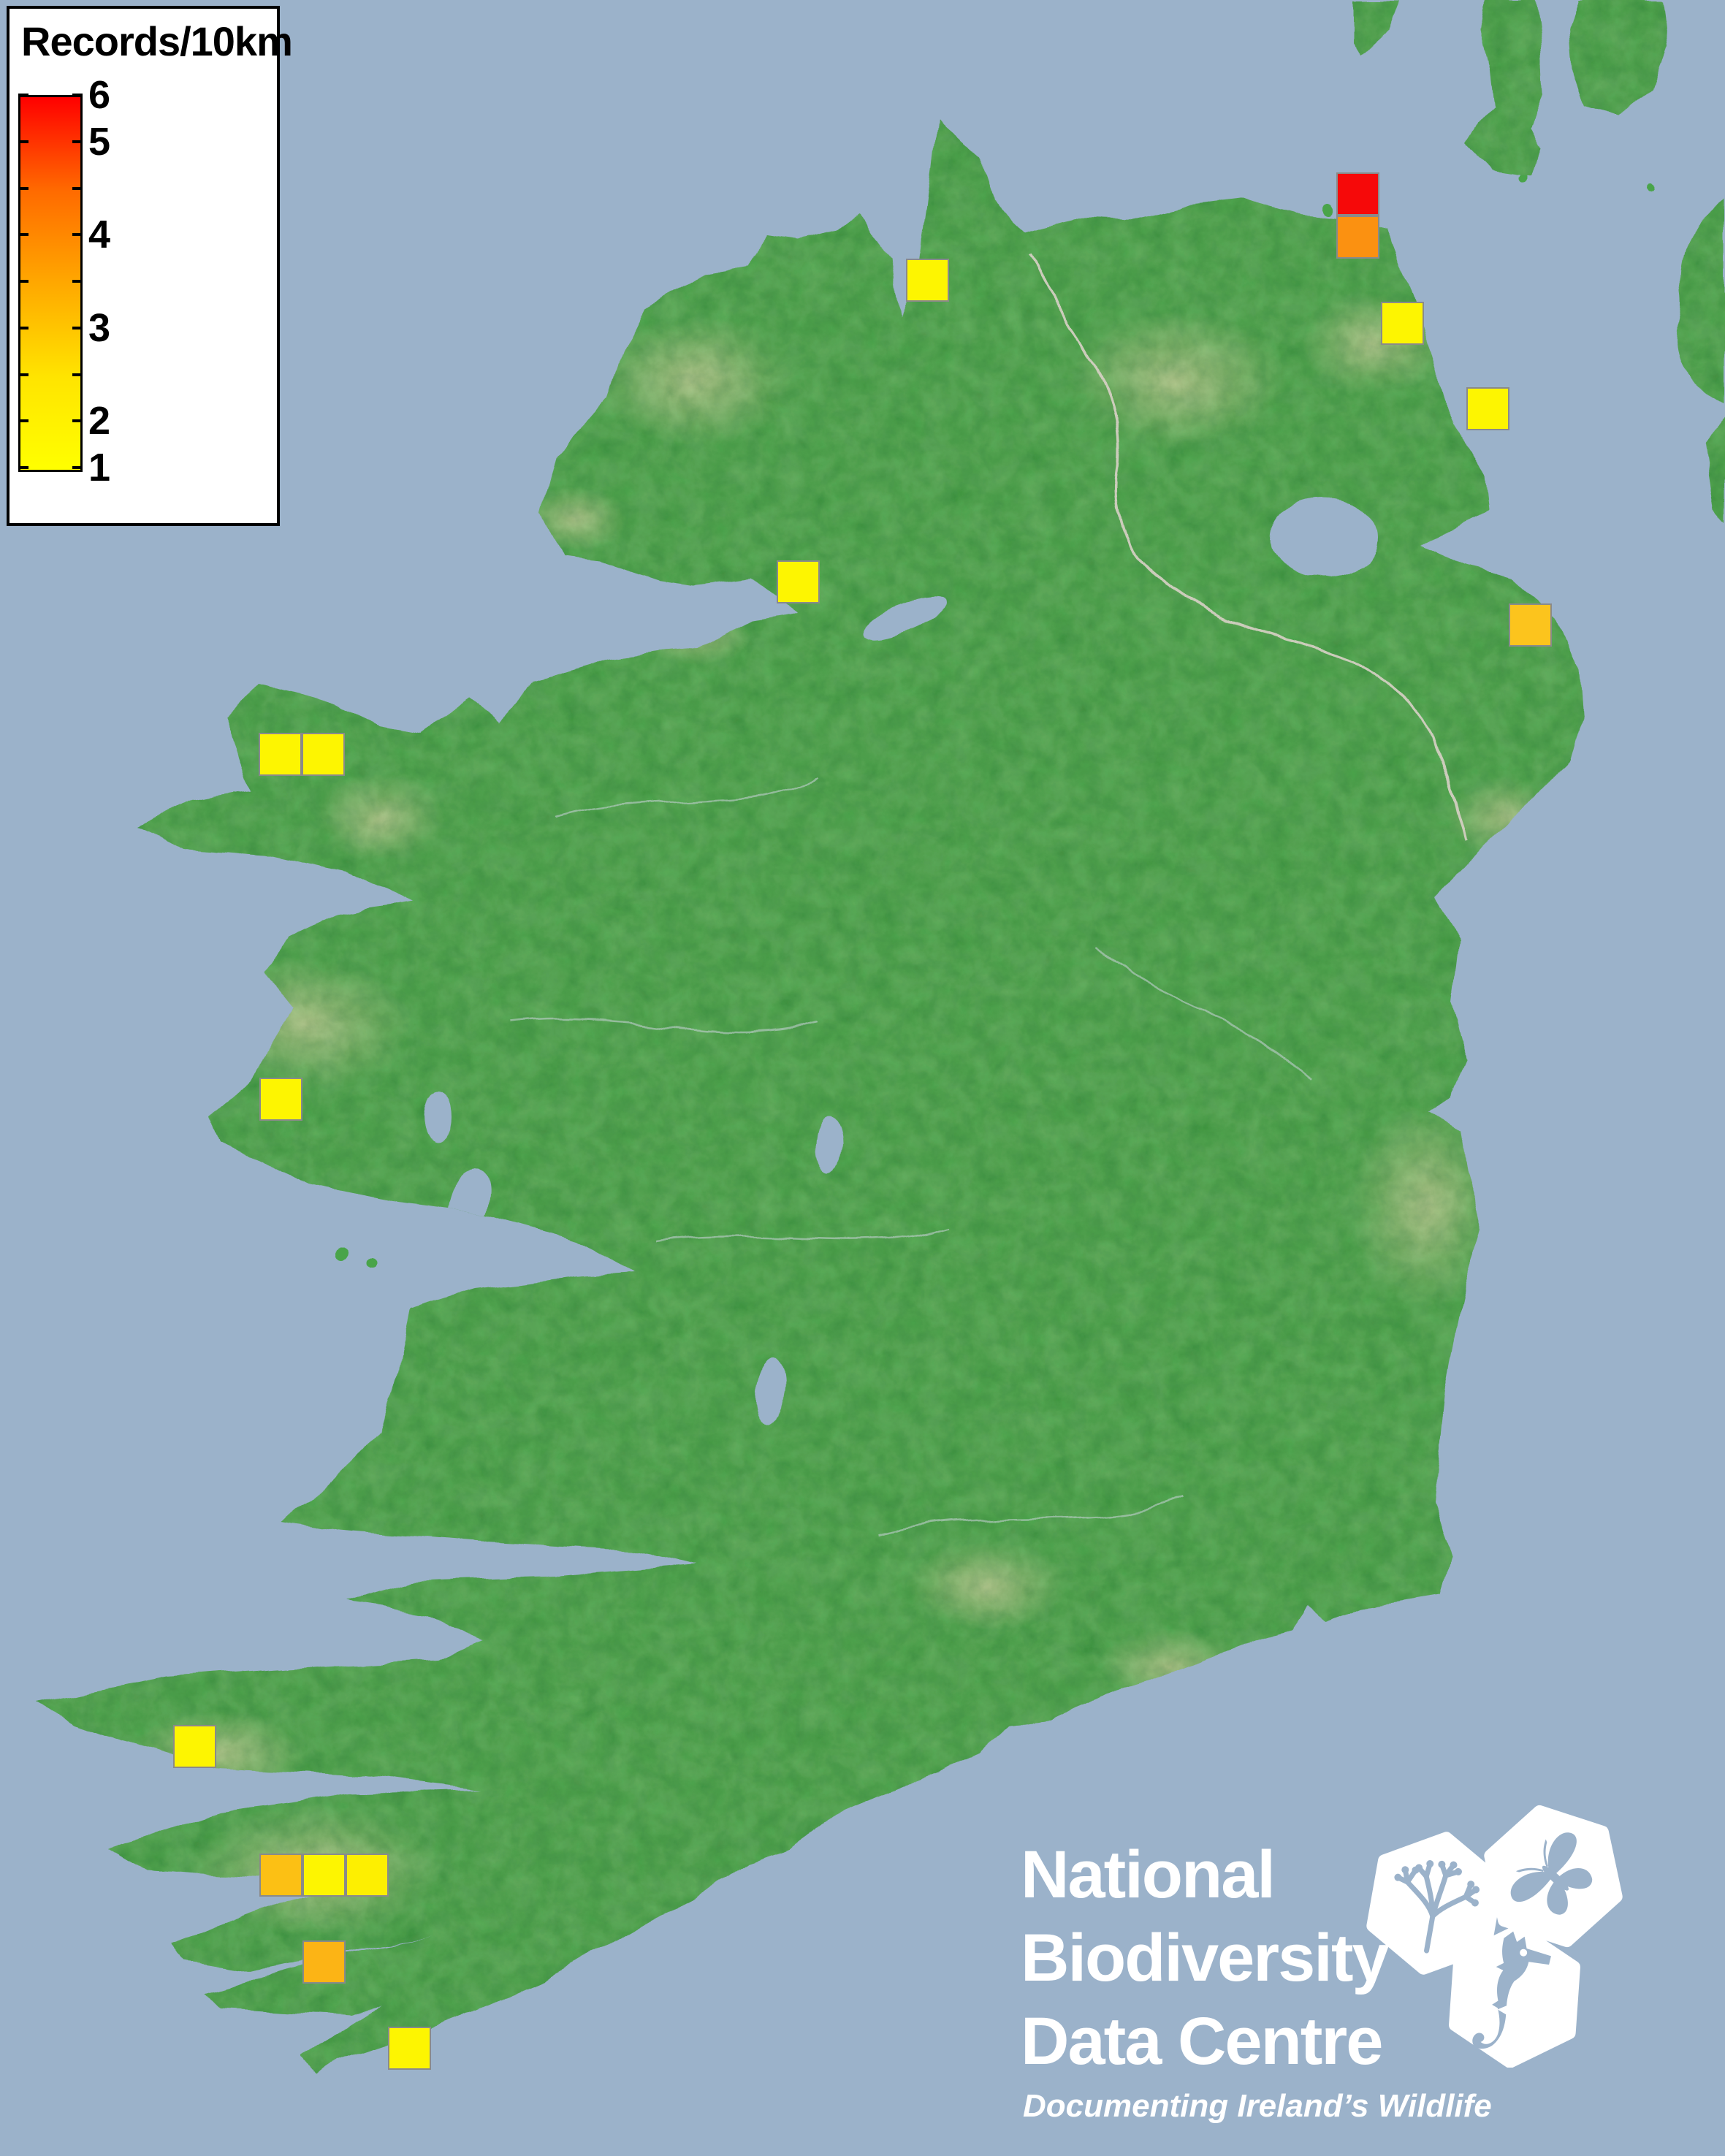 This screenshot has height=2156, width=1725. Describe the element at coordinates (157, 41) in the screenshot. I see `legend-title: Records/10km` at that location.